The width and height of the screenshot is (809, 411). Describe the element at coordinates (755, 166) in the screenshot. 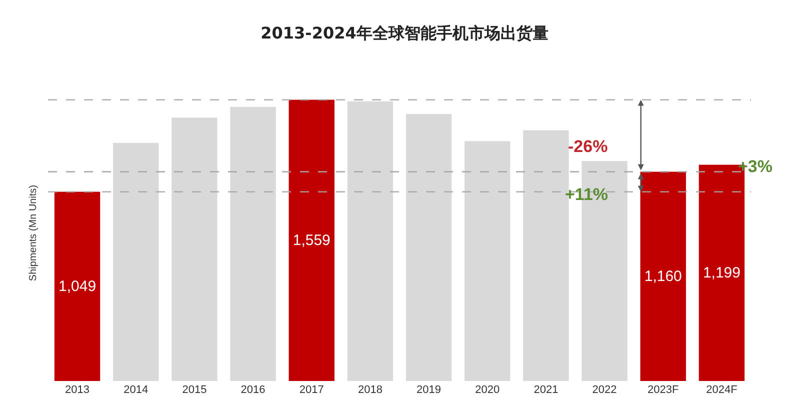

I see `annotation: +3%` at that location.